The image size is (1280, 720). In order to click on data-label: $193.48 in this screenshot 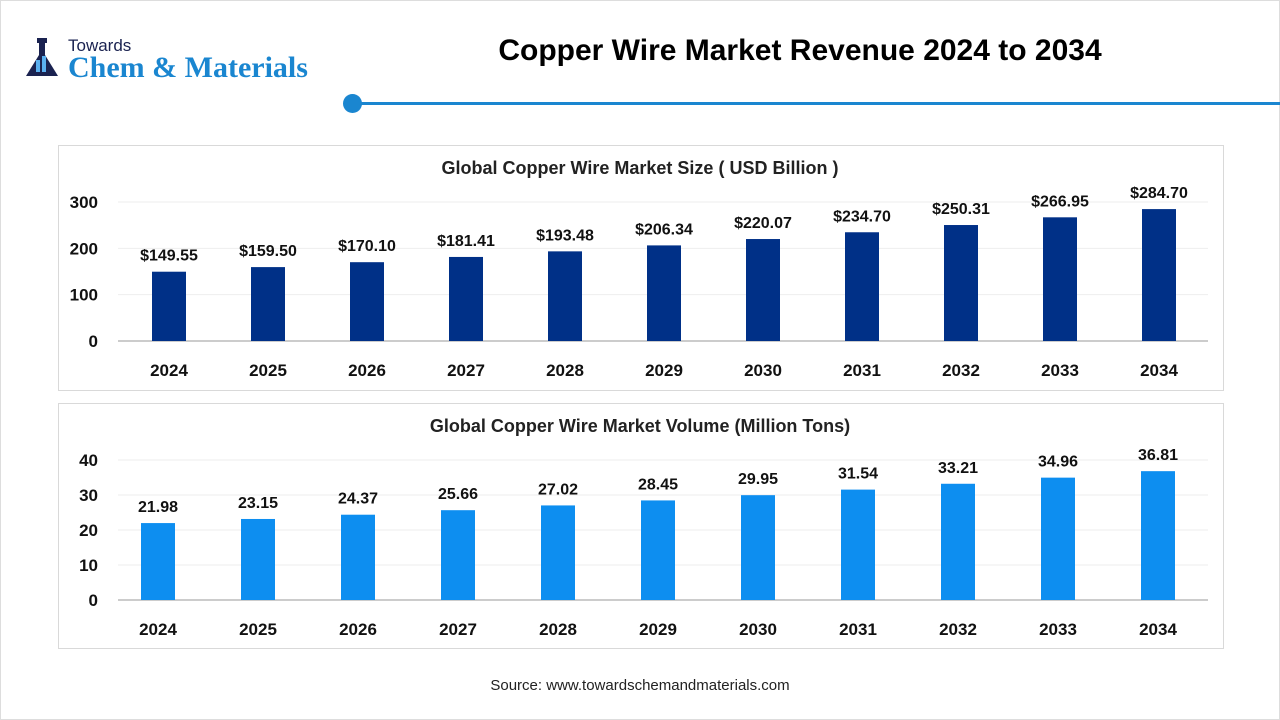, I will do `click(565, 235)`.